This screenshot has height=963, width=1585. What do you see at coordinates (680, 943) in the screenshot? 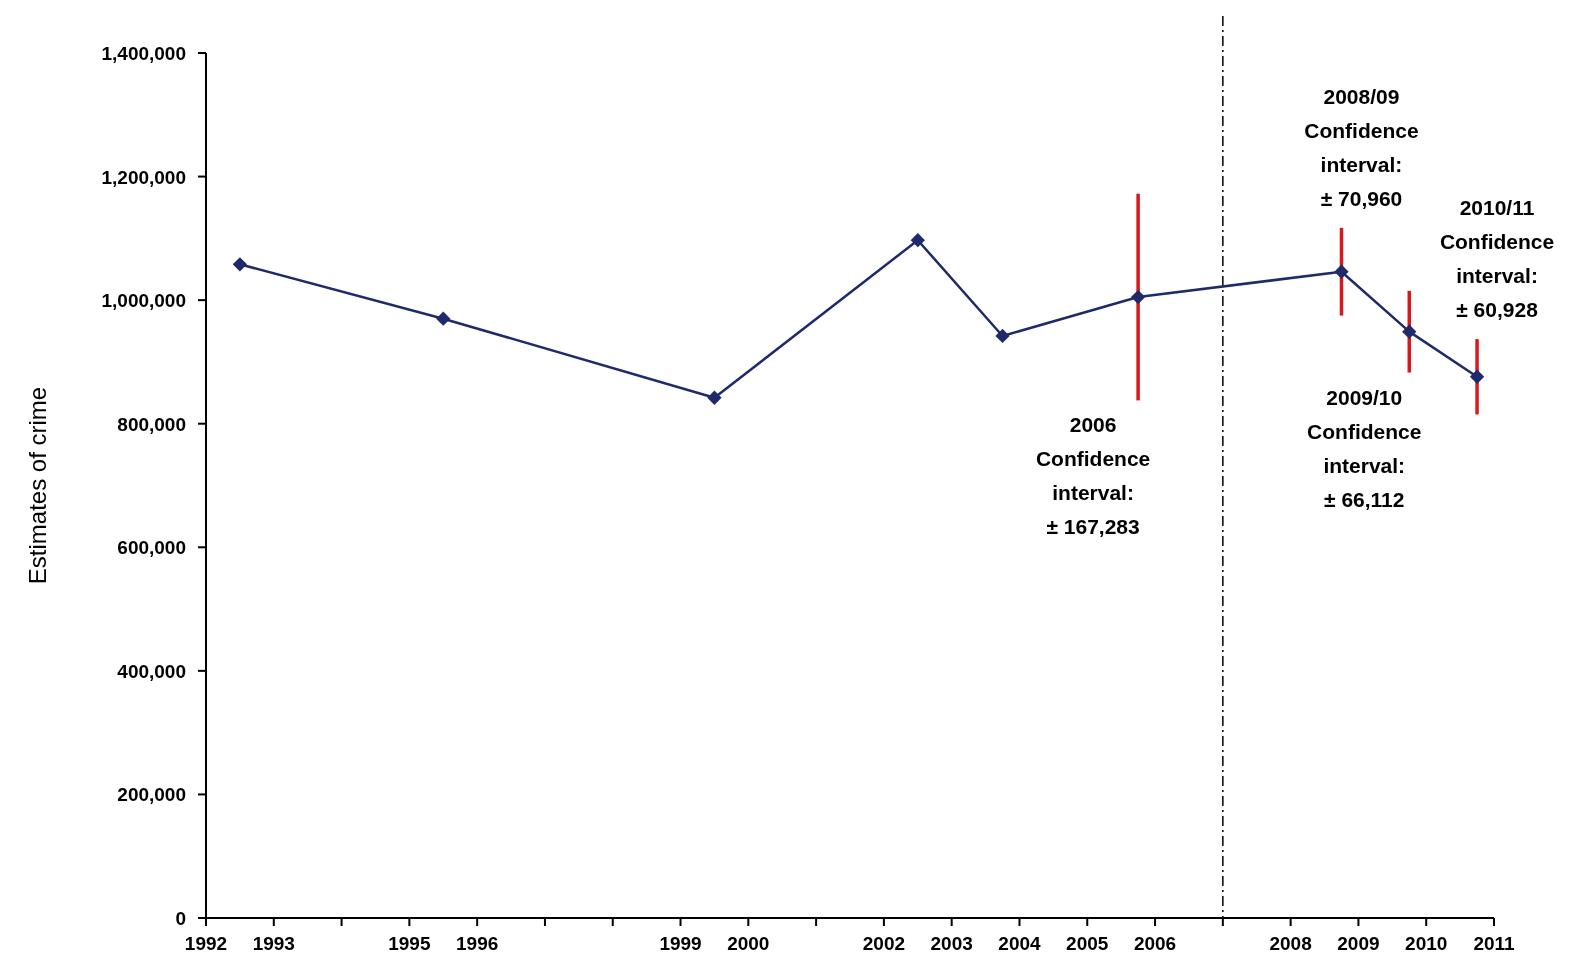
I see `x-tick-label: 1999` at bounding box center [680, 943].